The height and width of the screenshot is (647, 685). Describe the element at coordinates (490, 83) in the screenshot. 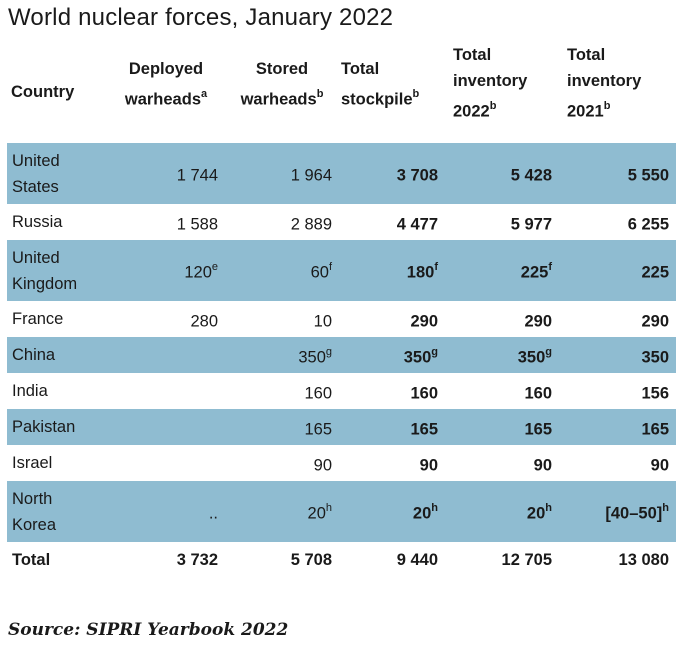

I see `header-total-inventory-2022: Total inventory 2022b` at that location.